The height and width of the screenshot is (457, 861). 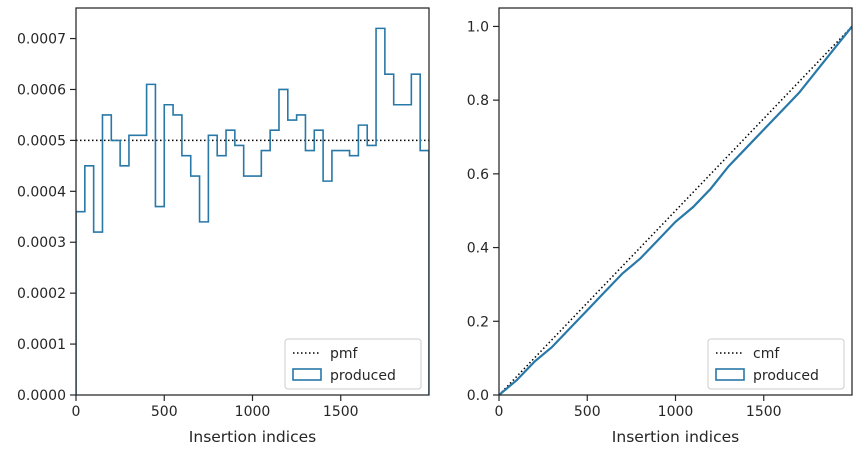 I want to click on y-tick-label: 0.8, so click(x=478, y=101).